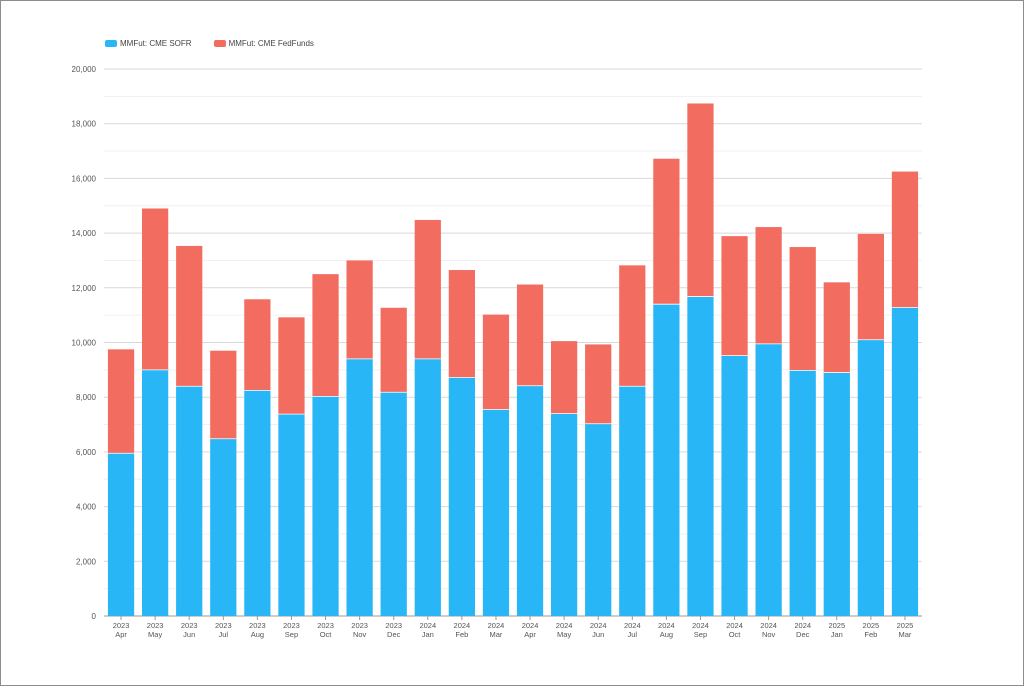  What do you see at coordinates (86, 397) in the screenshot?
I see `y-tick-label: 8,000` at bounding box center [86, 397].